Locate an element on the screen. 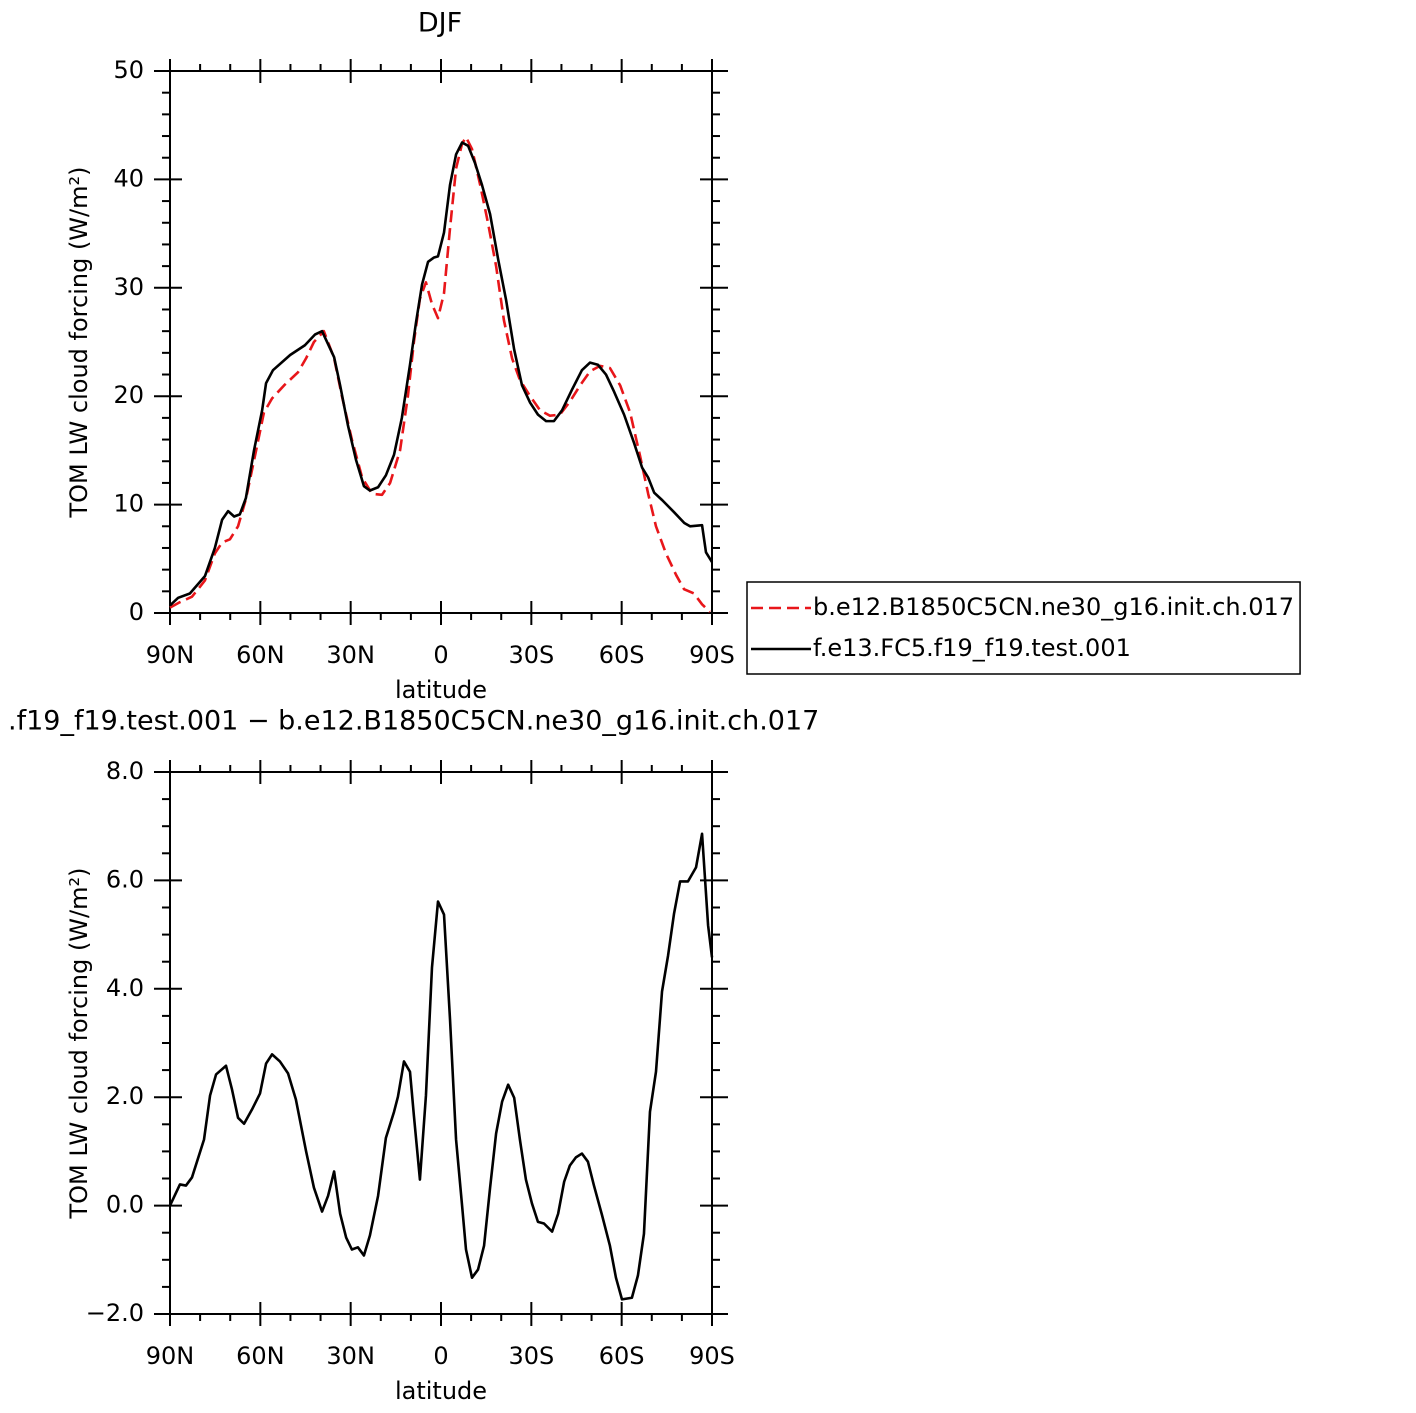 The width and height of the screenshot is (1416, 1413). y-tick-label: 8.0 is located at coordinates (125, 771).